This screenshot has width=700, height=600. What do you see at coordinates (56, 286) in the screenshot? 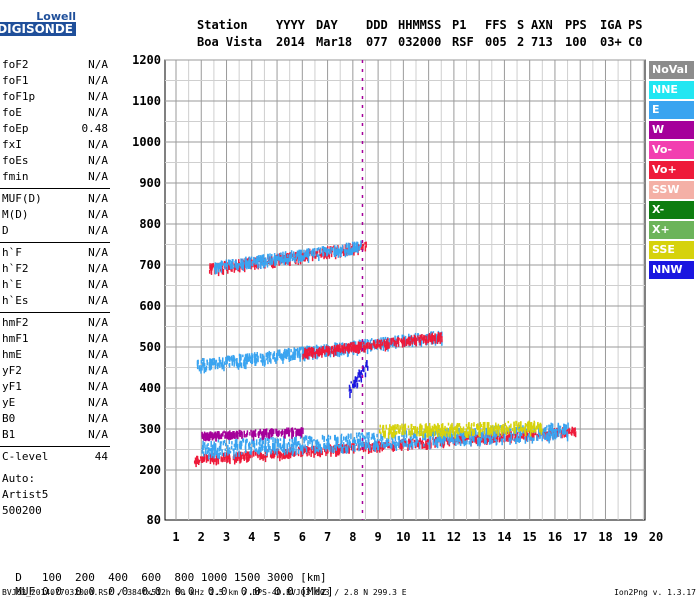
I see `param-row: h`E N/A` at bounding box center [56, 286].